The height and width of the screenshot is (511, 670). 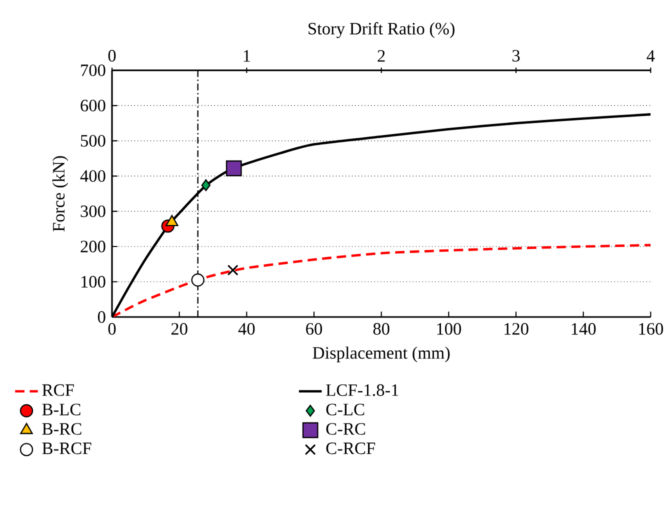 What do you see at coordinates (381, 354) in the screenshot?
I see `x-axis-title: Displacement (mm)` at bounding box center [381, 354].